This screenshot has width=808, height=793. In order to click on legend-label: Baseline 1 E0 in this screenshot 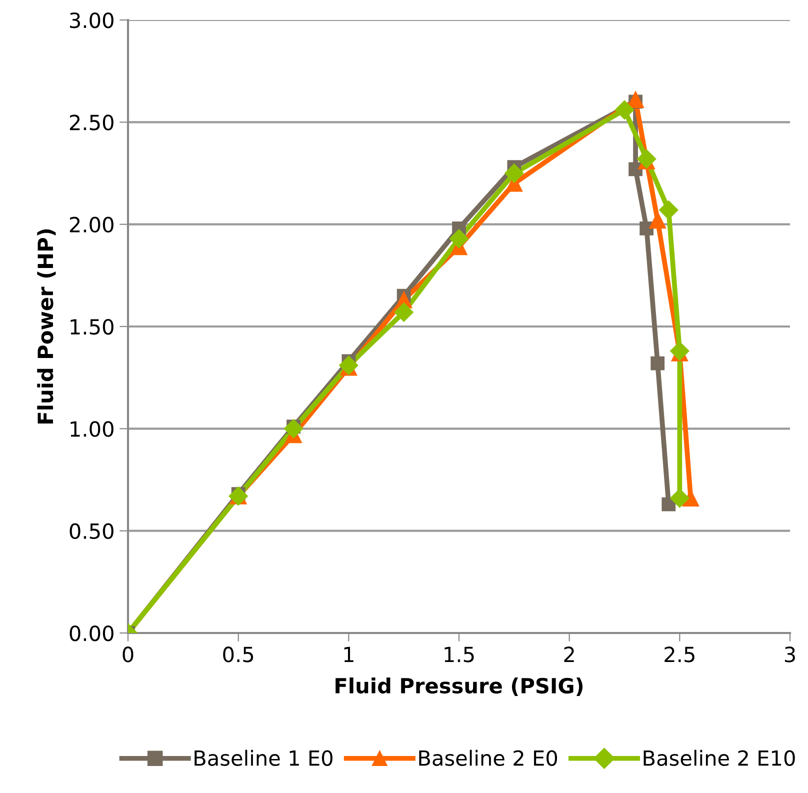, I will do `click(263, 758)`.